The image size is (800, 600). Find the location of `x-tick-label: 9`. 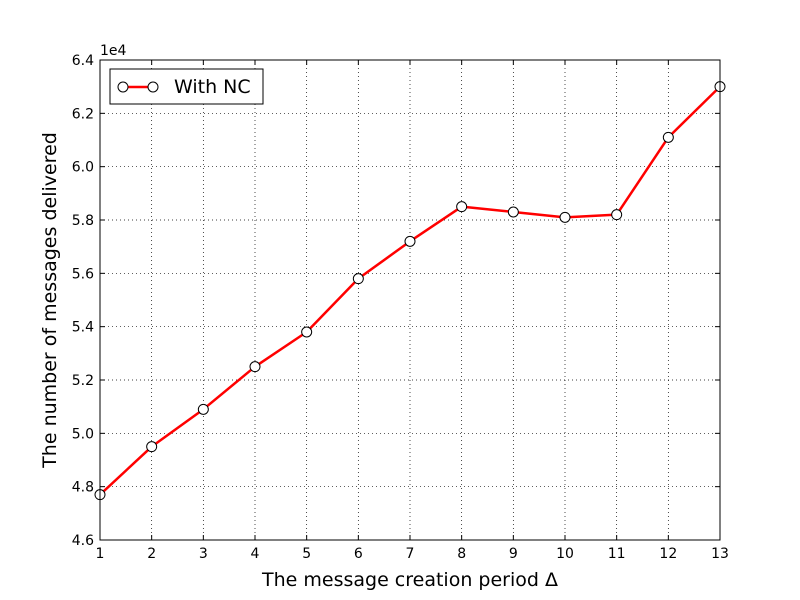

x-tick-label: 9 is located at coordinates (513, 554).